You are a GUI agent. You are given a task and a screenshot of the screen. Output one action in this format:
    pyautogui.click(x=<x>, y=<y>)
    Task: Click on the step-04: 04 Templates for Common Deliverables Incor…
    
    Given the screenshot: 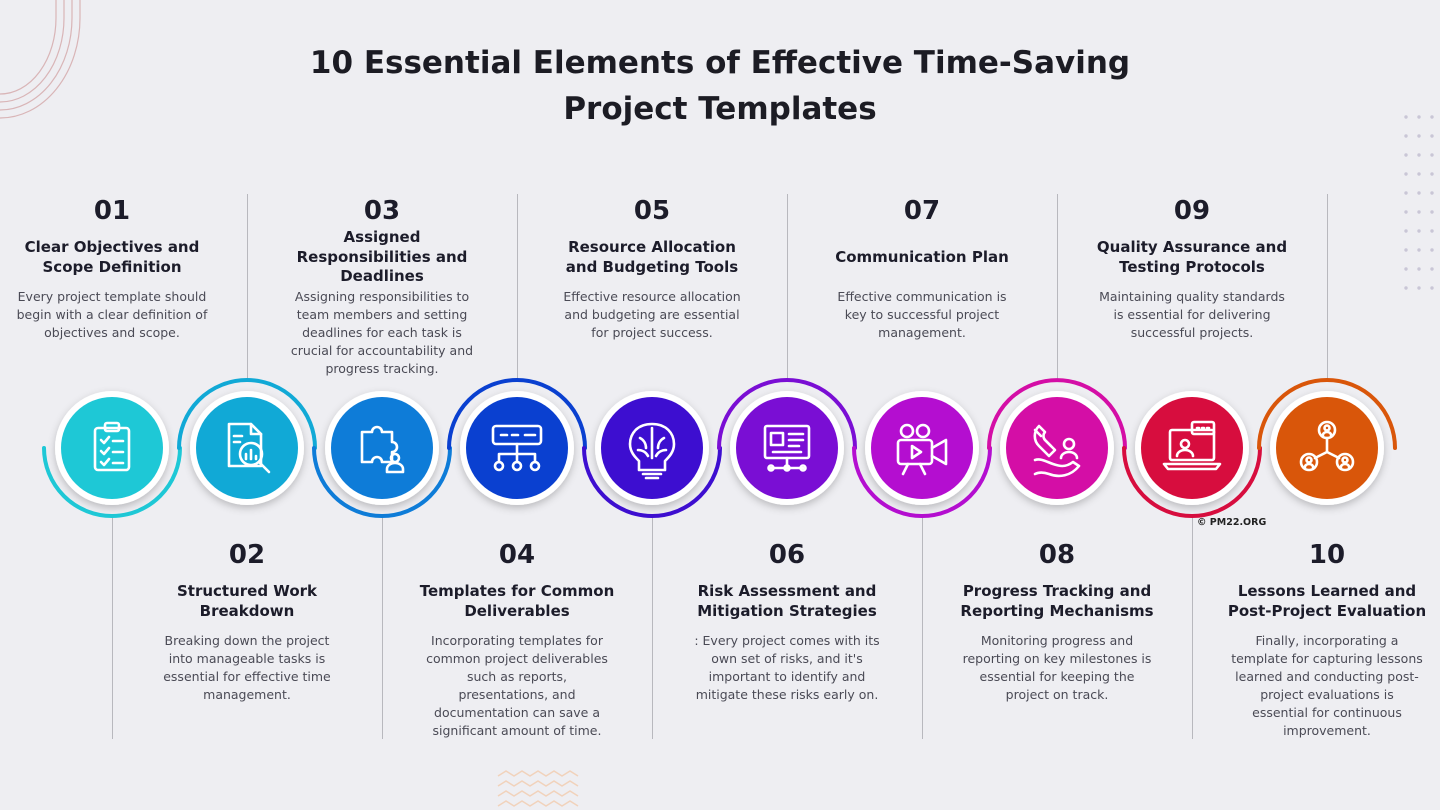 What is the action you would take?
    pyautogui.click(x=517, y=640)
    